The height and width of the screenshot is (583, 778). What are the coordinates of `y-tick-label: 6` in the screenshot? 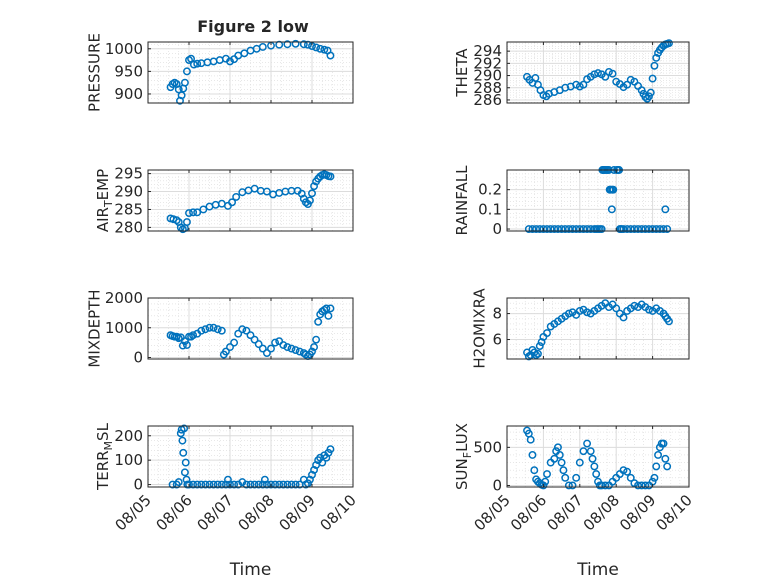 It's located at (497, 340).